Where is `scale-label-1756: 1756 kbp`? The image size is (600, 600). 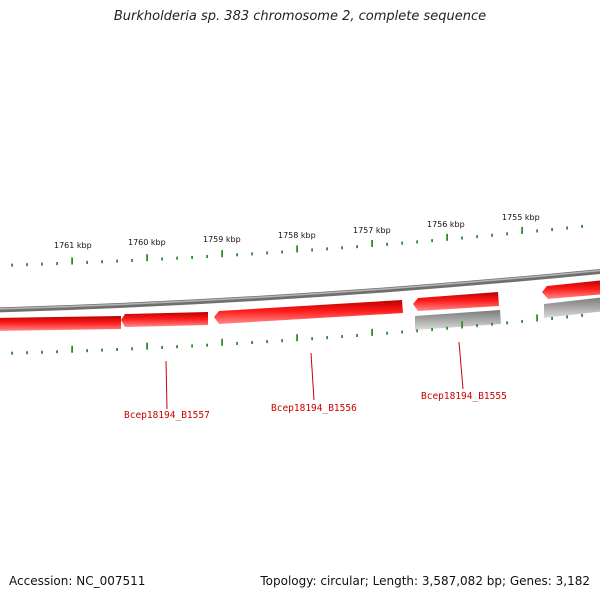
scale-label-1756: 1756 kbp is located at coordinates (446, 224).